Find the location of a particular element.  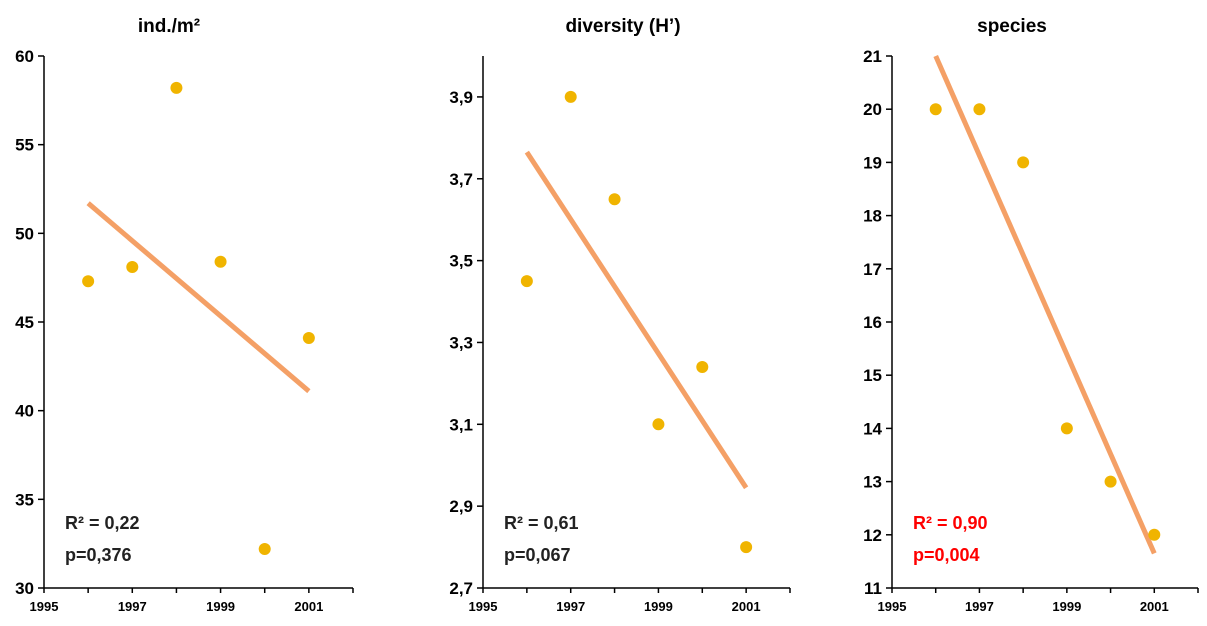

y-tick-label: 12 is located at coordinates (872, 535).